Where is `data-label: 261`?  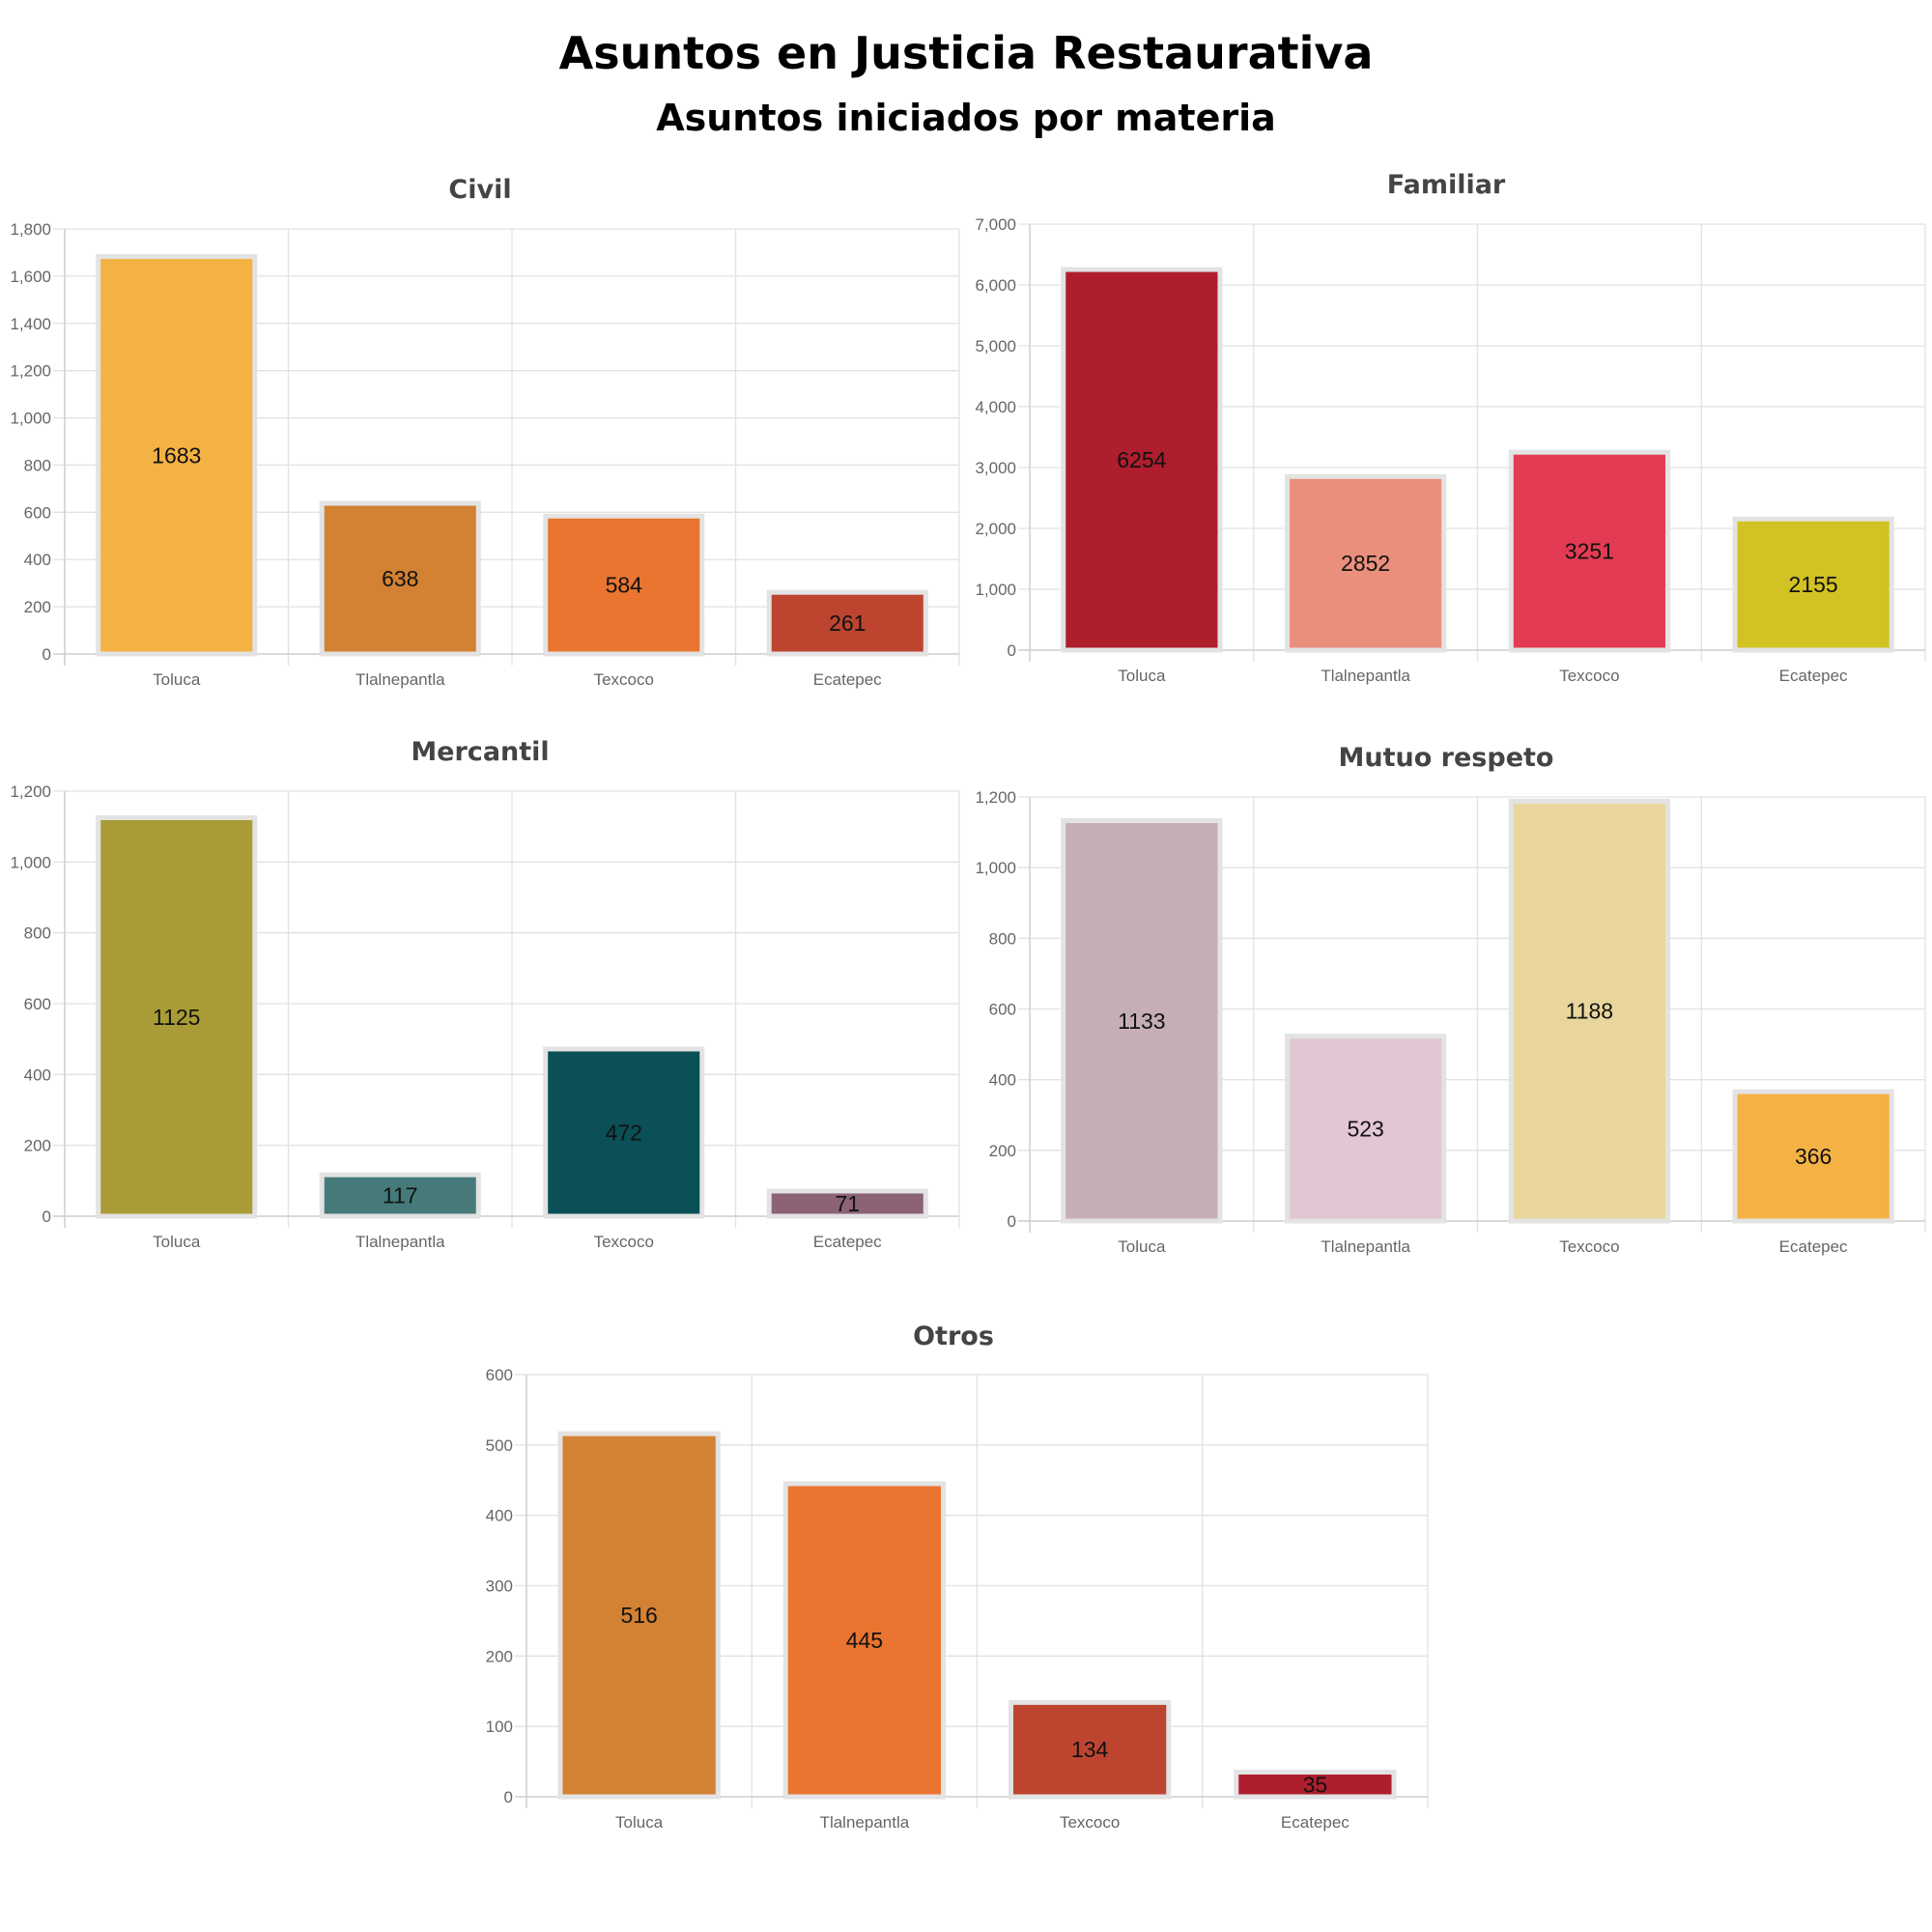
data-label: 261 is located at coordinates (847, 623).